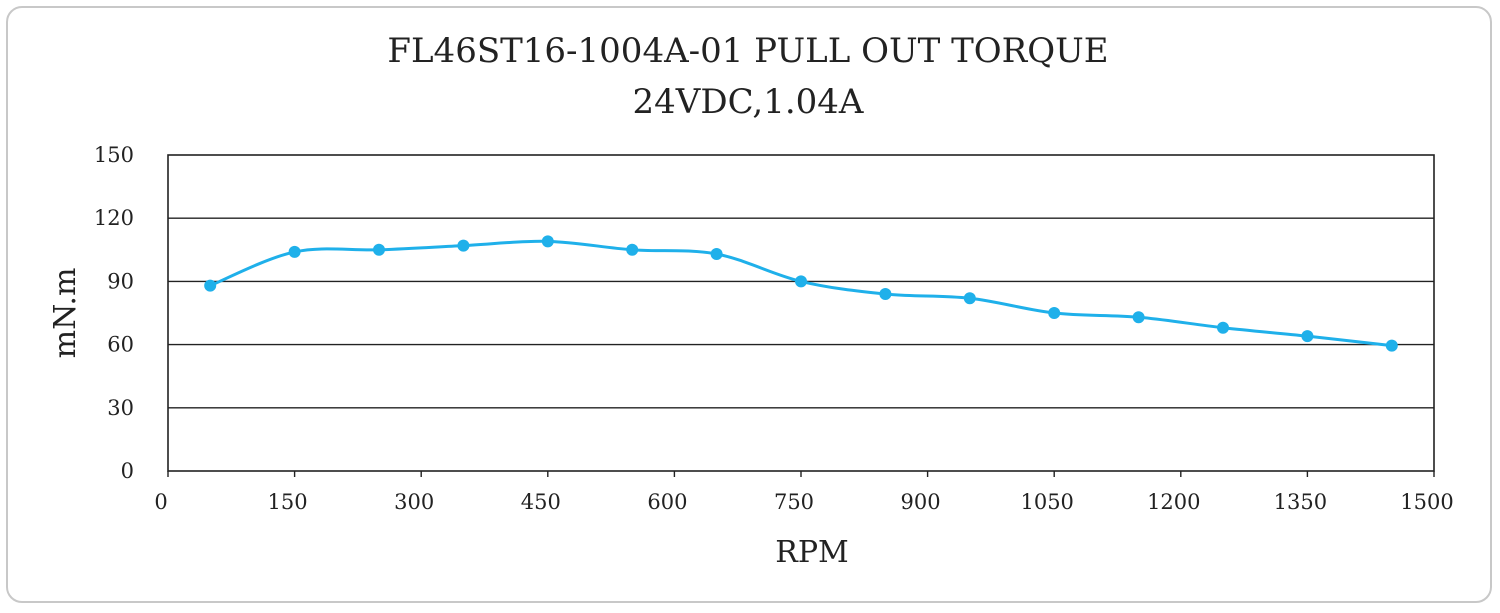  I want to click on x-tick-label: 150, so click(288, 502).